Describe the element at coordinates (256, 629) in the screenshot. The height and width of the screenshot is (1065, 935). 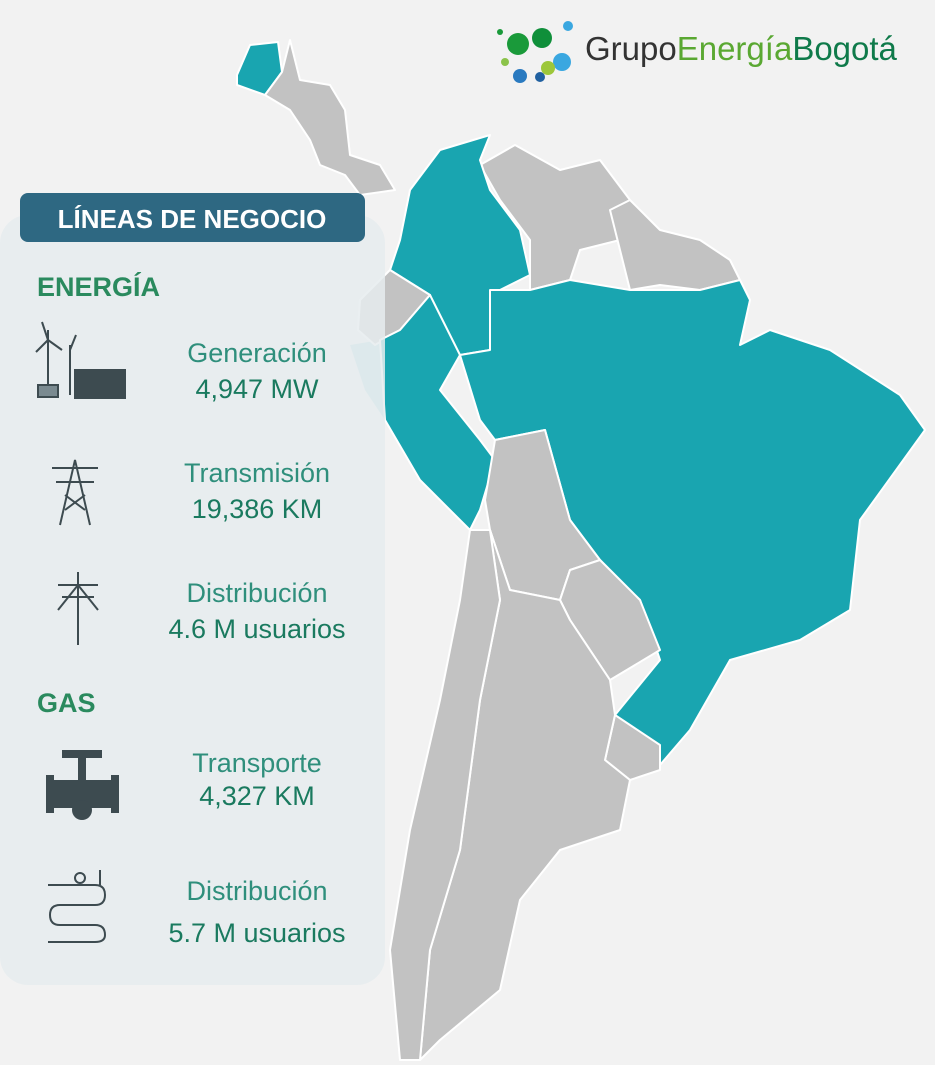
I see `item-value: 4.6 M usuarios` at that location.